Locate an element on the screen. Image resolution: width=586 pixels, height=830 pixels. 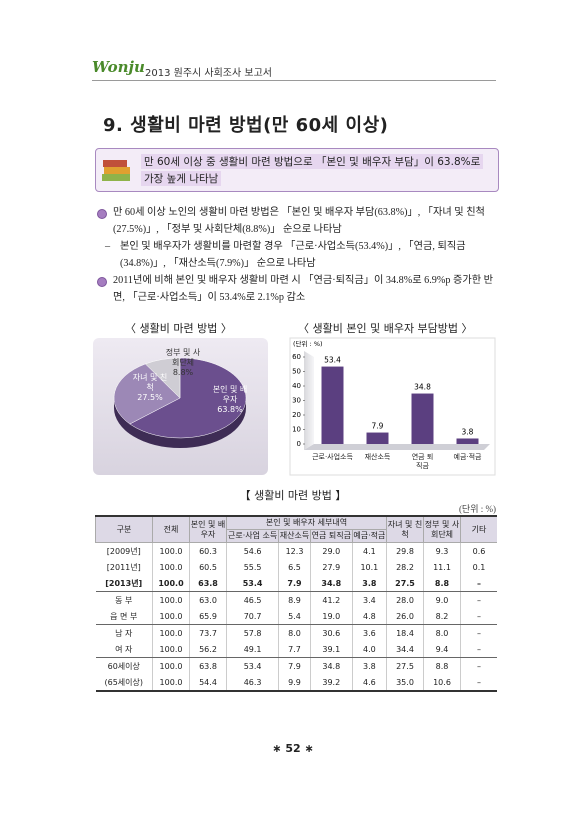
x-tick-label: 근로·사업소득 is located at coordinates (332, 457).